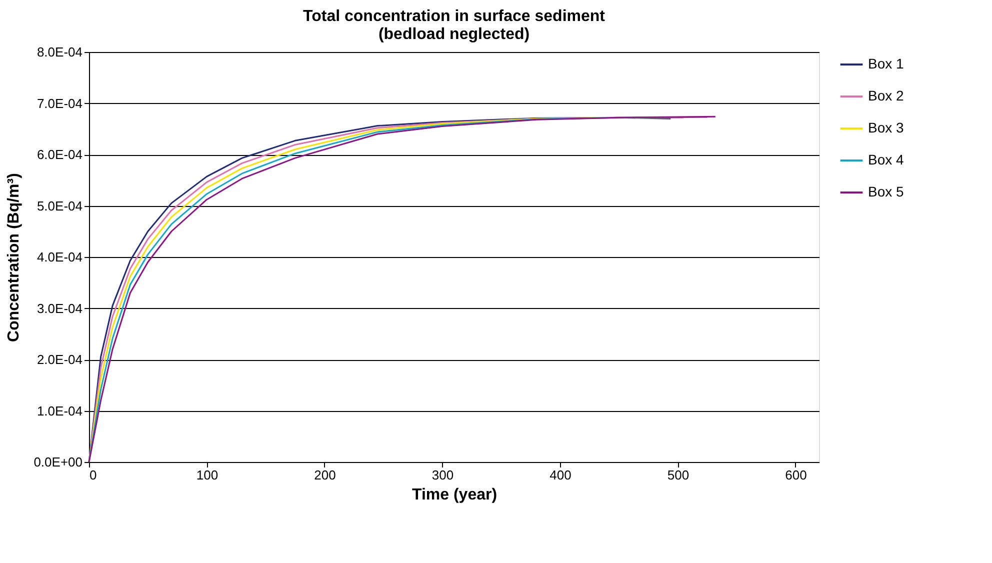 Image resolution: width=992 pixels, height=563 pixels. I want to click on legend-label: Box 5, so click(886, 192).